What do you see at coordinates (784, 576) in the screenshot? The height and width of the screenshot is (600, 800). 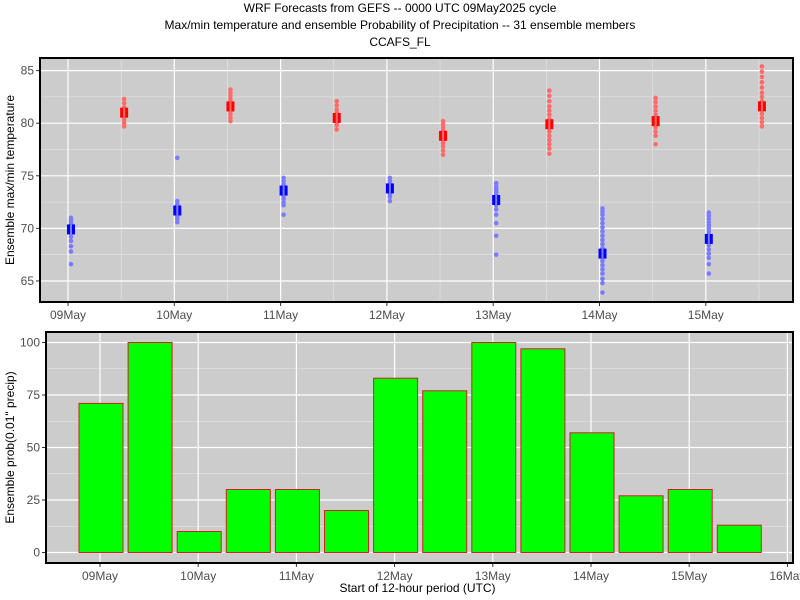 I see `precip-x-tick-label: 16May` at bounding box center [784, 576].